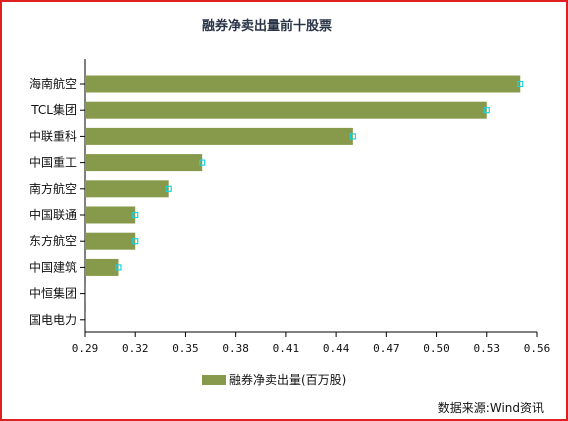  I want to click on category-label: 中国联通, so click(53, 214).